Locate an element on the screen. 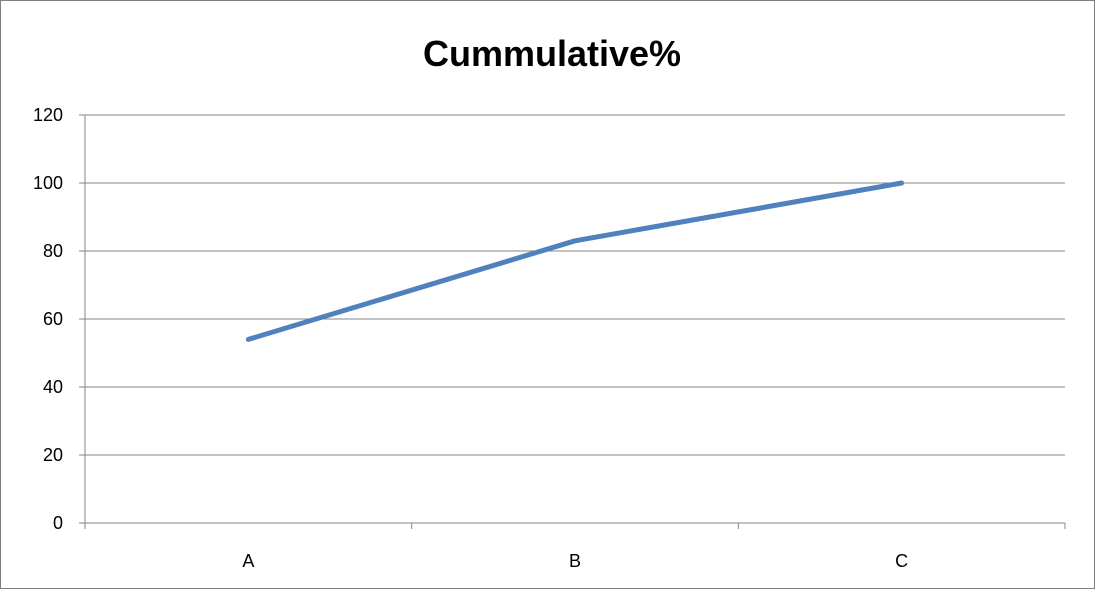 The image size is (1095, 589). y-tick-label: 40 is located at coordinates (53, 387).